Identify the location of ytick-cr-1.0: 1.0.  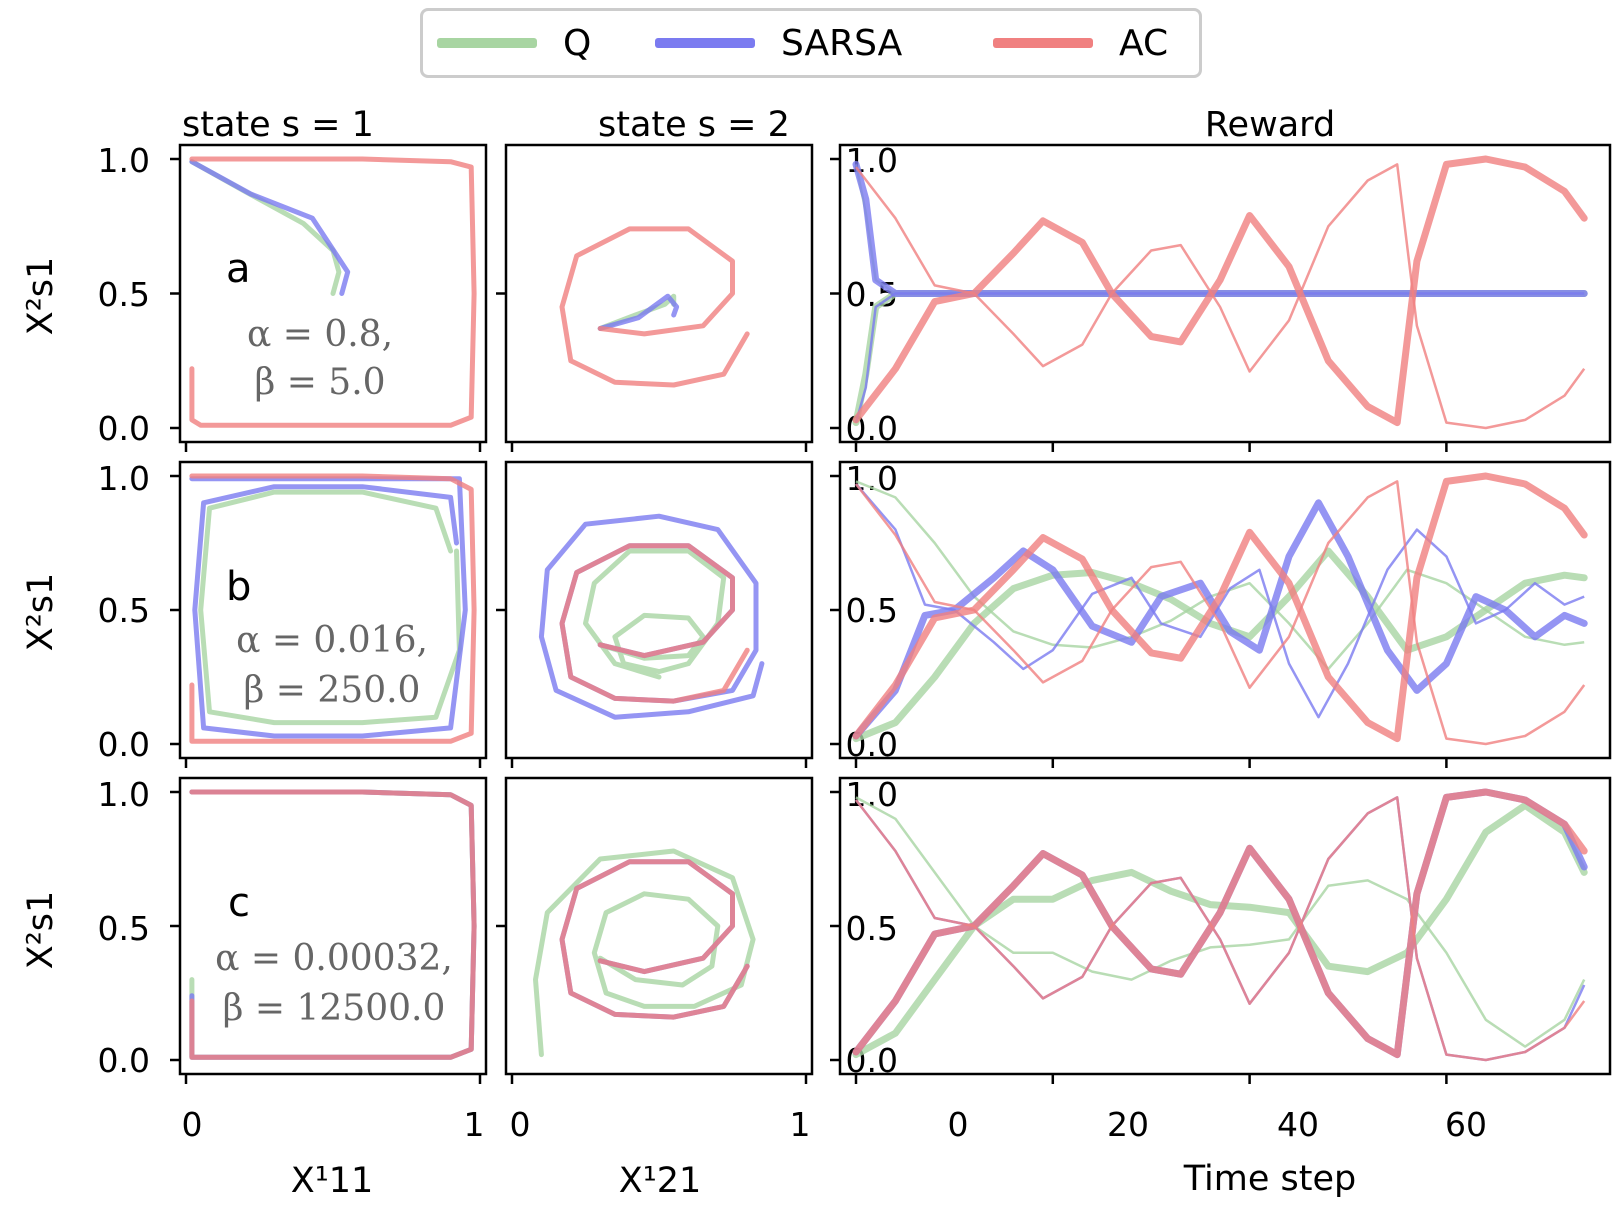
(872, 794).